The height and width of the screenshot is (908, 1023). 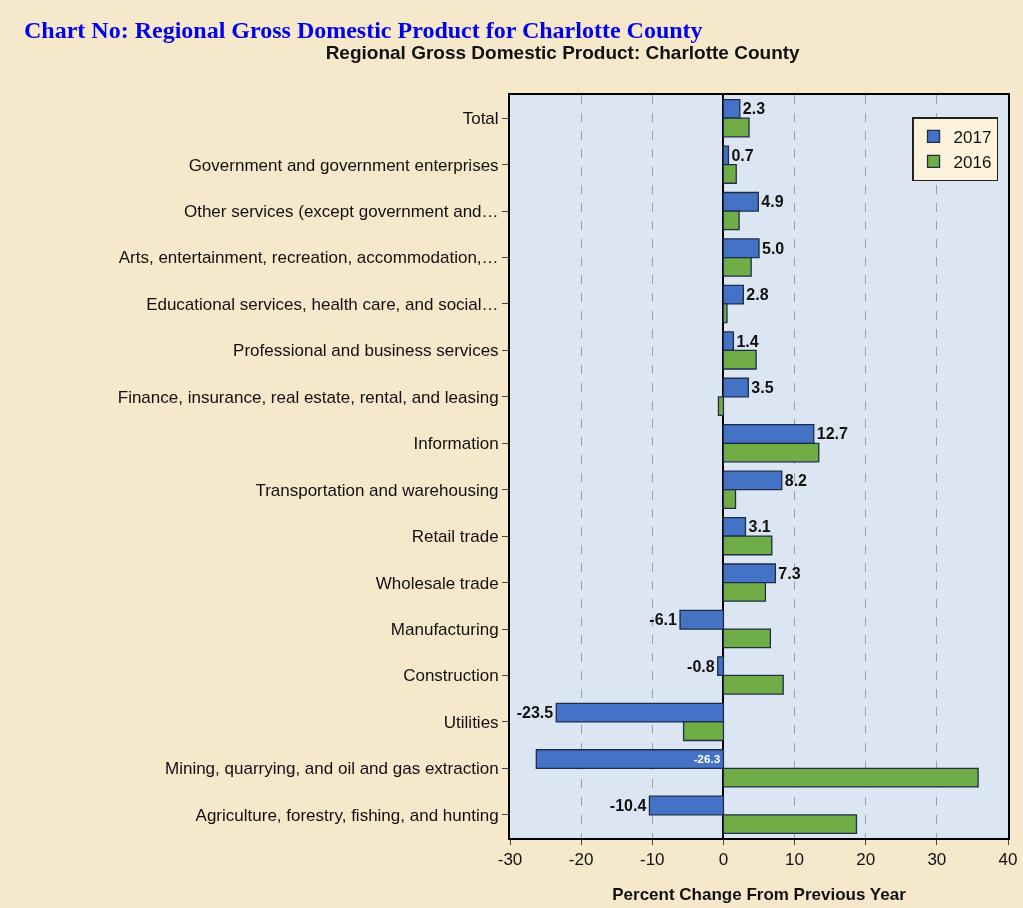 What do you see at coordinates (308, 397) in the screenshot?
I see `y-tick-label: Finance, insurance, real estate, rental, and leasing` at bounding box center [308, 397].